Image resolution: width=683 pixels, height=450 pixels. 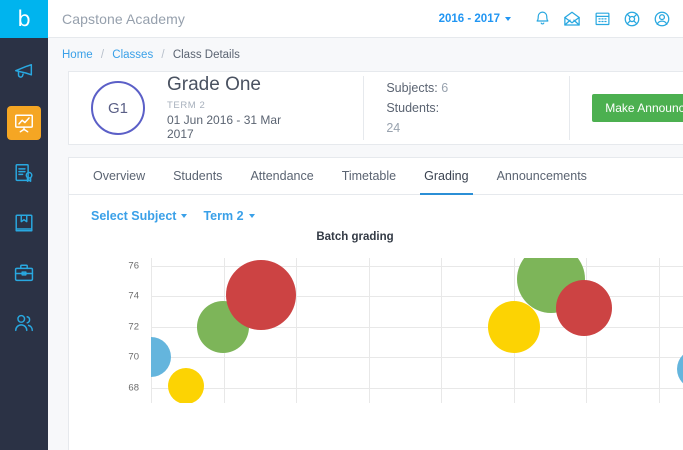 I want to click on breadcrumb-home: Home, so click(x=77, y=55).